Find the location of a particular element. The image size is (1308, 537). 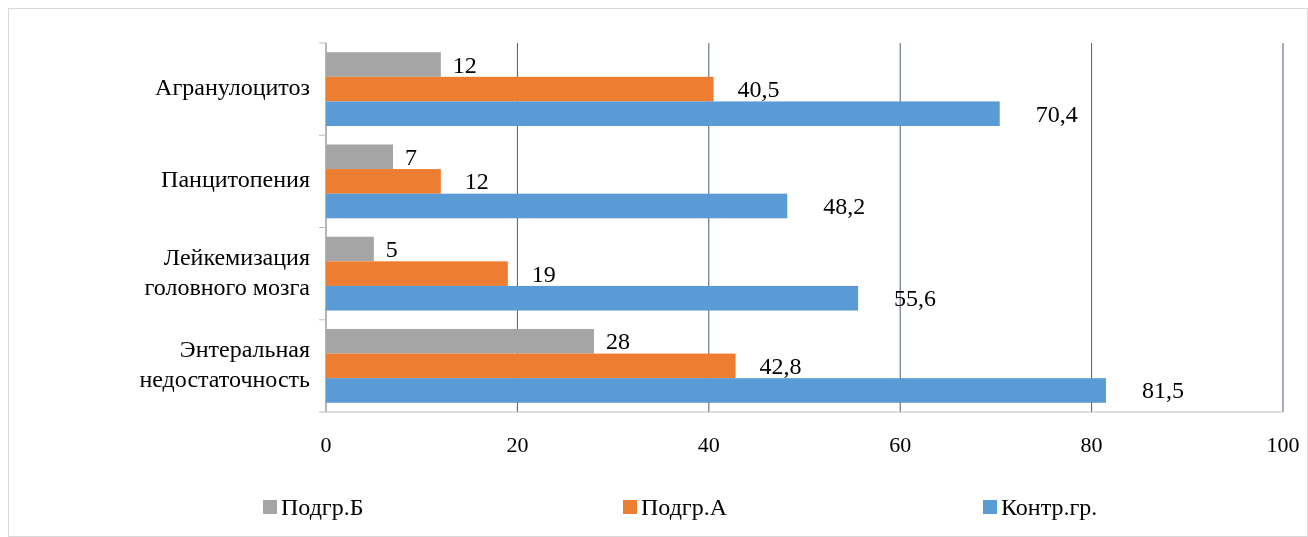

legend-label: Подгр.А is located at coordinates (684, 507).